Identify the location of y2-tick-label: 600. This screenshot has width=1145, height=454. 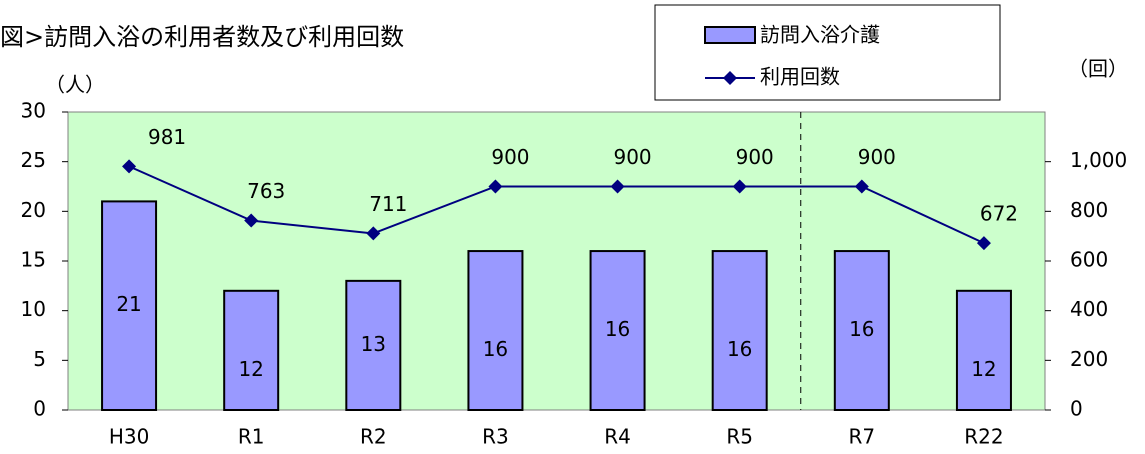
(1089, 260).